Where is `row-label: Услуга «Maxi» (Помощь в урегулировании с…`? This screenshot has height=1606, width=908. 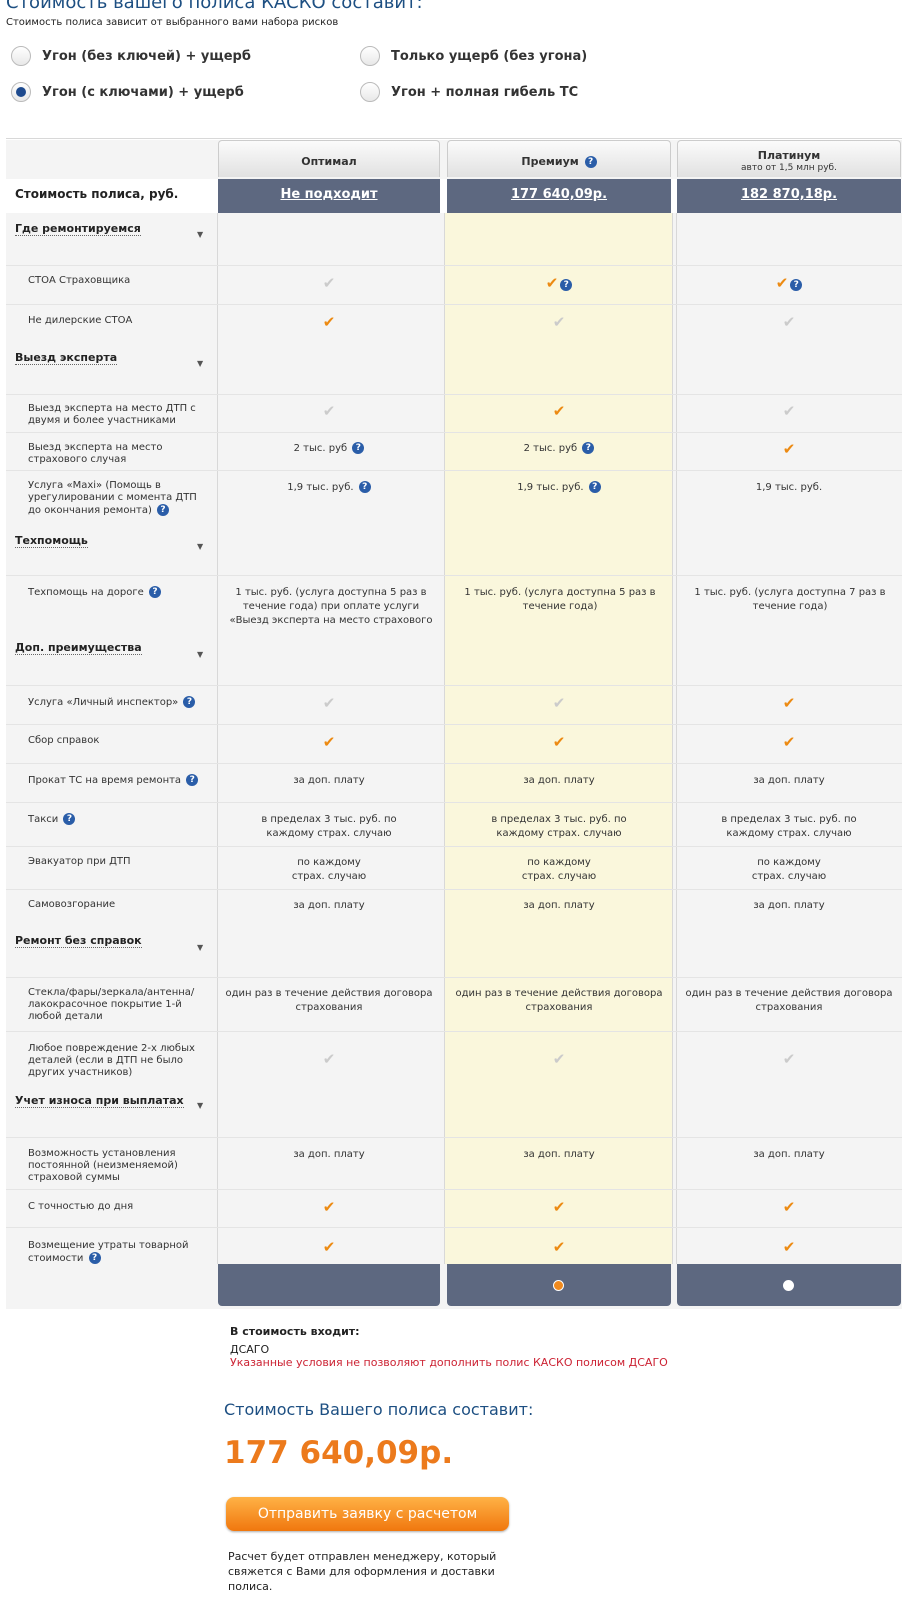
row-label: Услуга «Maxi» (Помощь в урегулировании с… is located at coordinates (112, 498).